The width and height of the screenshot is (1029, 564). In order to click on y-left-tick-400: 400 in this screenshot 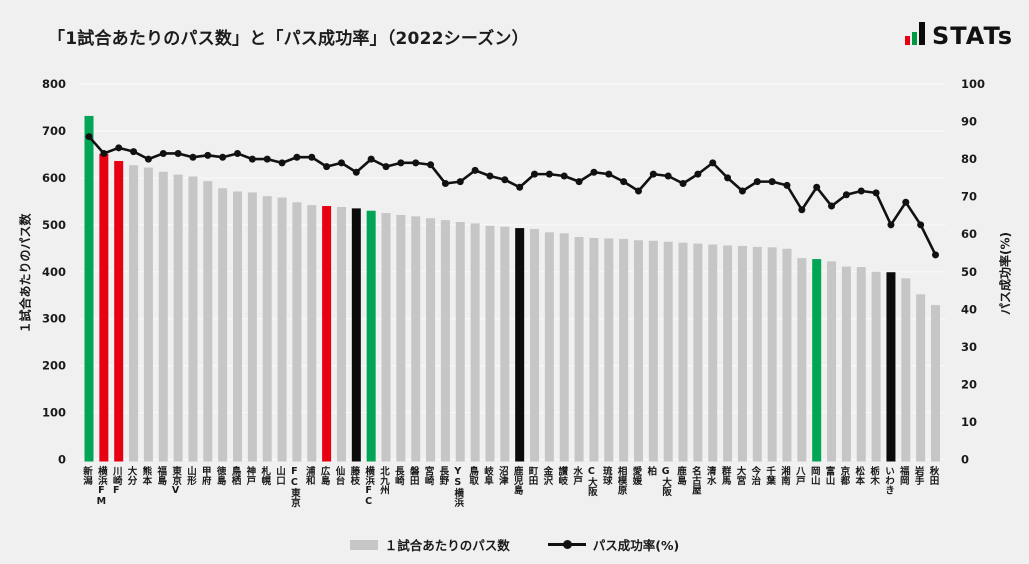, I will do `click(54, 272)`.